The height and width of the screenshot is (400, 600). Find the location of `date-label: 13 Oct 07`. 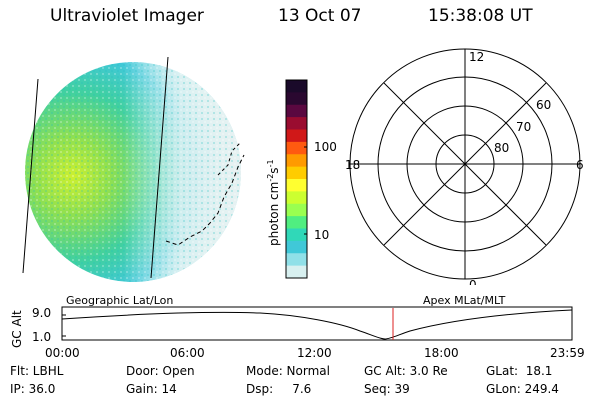

date-label: 13 Oct 07 is located at coordinates (320, 16).